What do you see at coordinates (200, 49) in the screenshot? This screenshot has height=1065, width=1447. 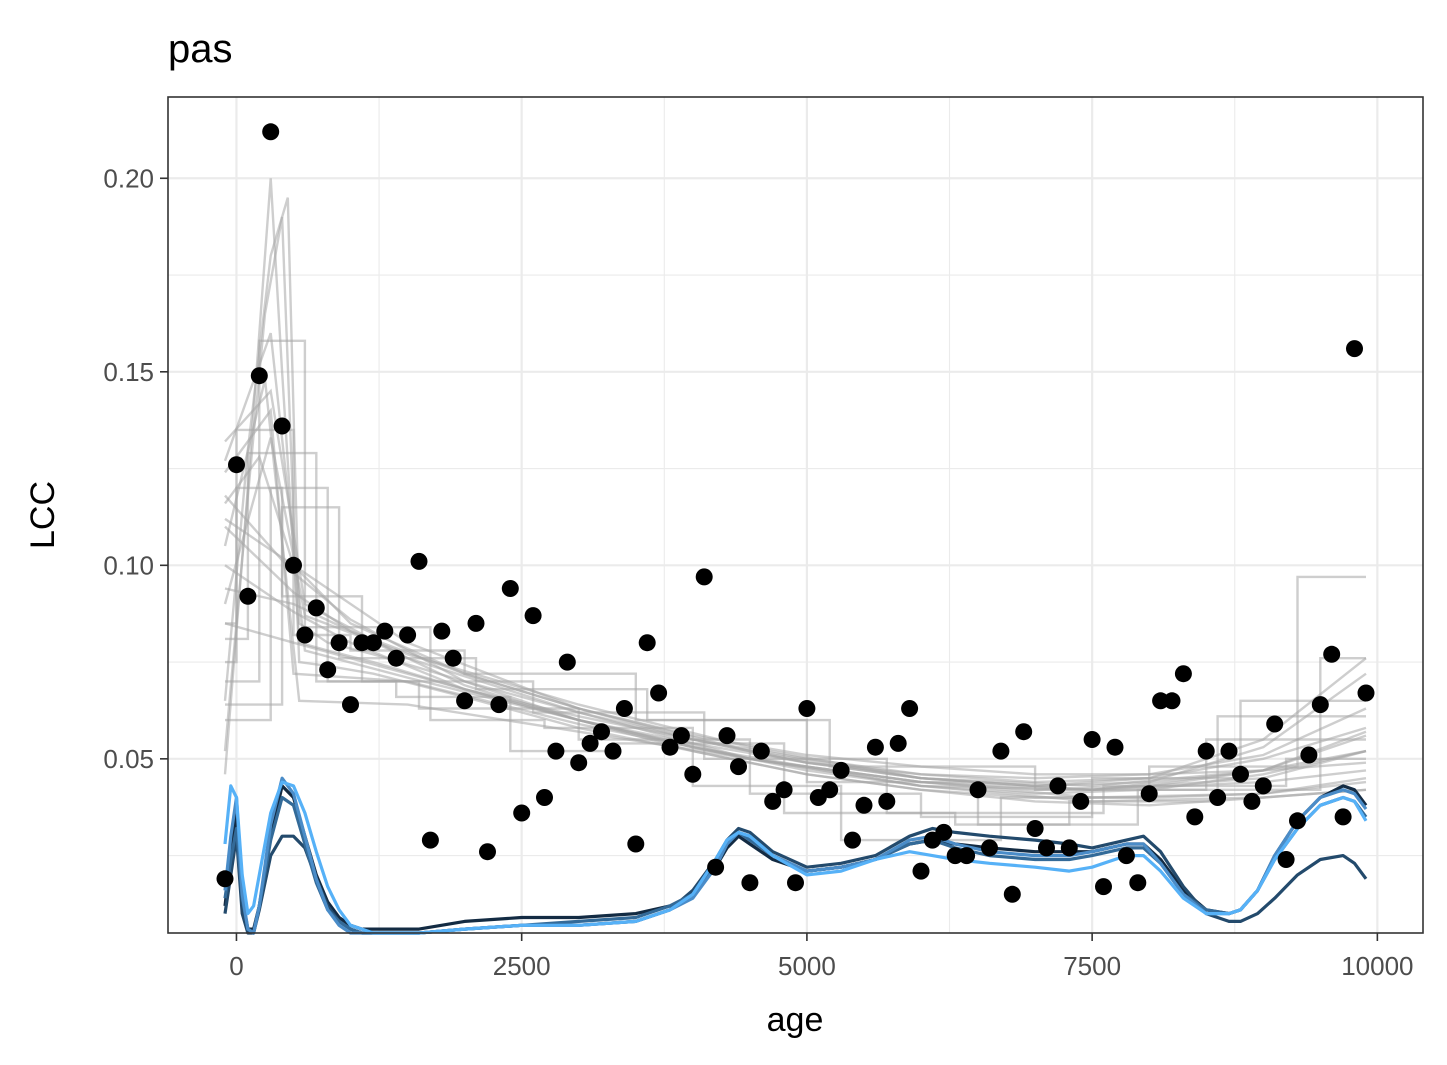 I see `chart-title: pas` at bounding box center [200, 49].